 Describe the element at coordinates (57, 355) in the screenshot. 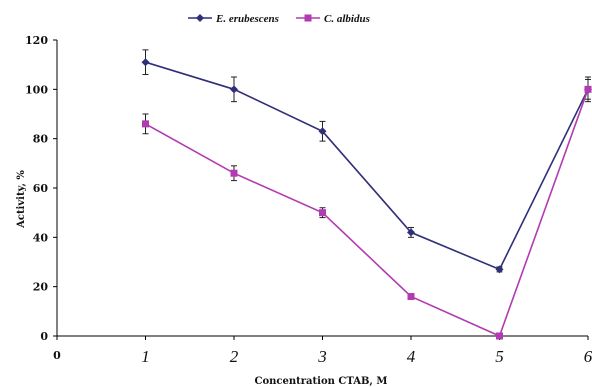

I see `x-tick-label: 0` at that location.